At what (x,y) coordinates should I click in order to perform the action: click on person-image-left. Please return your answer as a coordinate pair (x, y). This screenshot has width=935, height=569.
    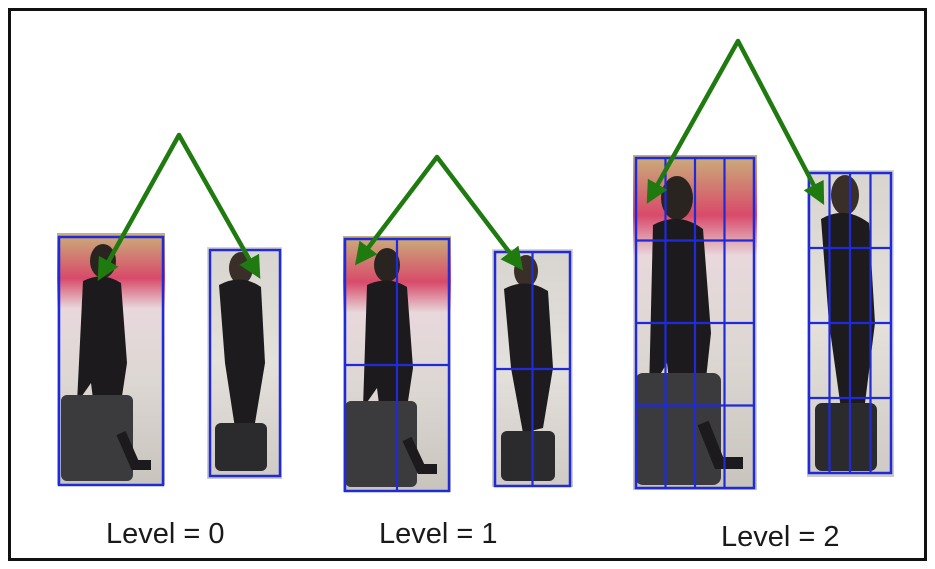
    Looking at the image, I should click on (111, 359).